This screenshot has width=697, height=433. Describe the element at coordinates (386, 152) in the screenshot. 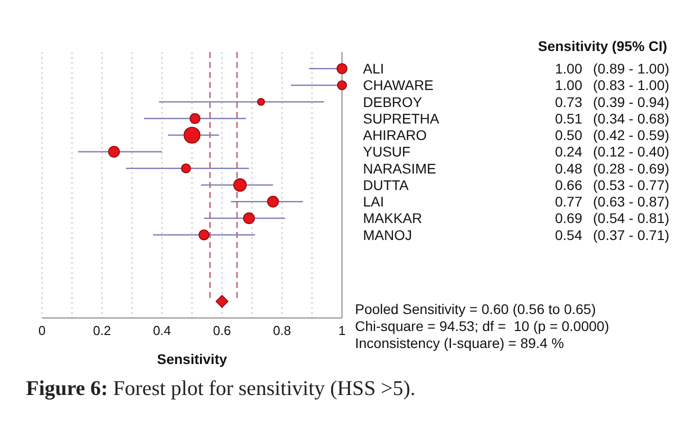

I see `y-tick-label: YUSUF` at that location.